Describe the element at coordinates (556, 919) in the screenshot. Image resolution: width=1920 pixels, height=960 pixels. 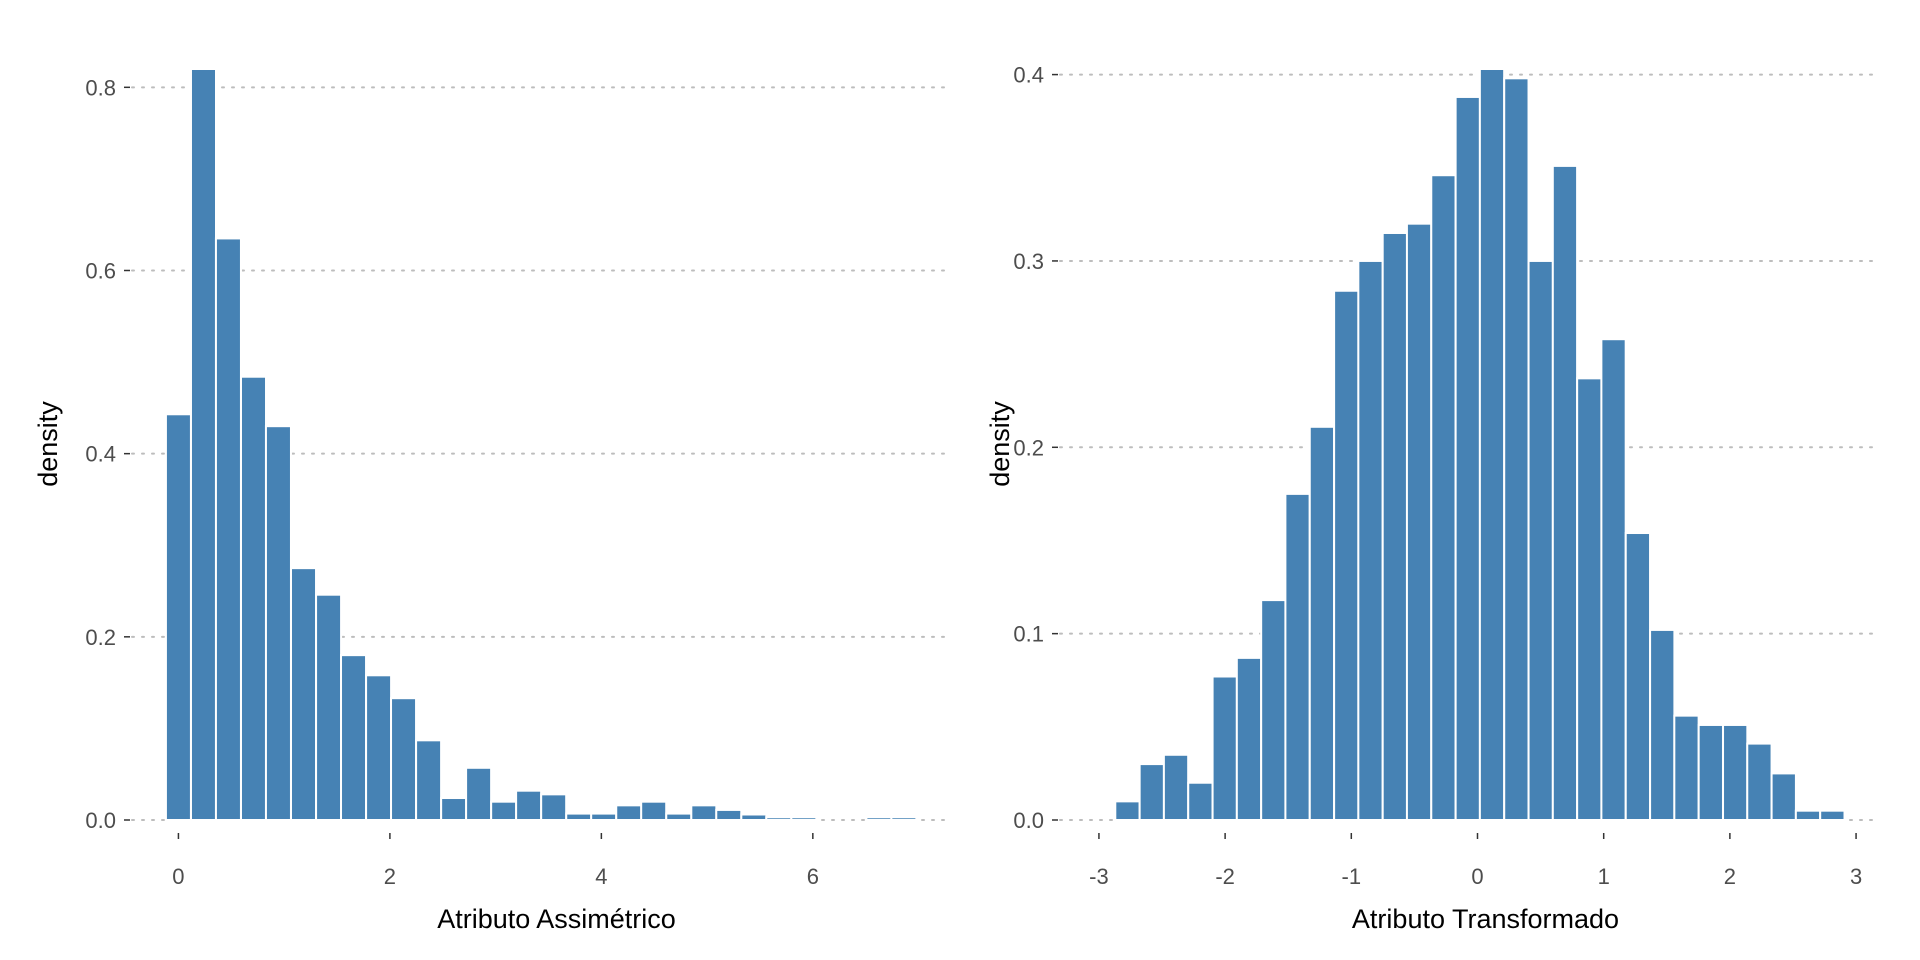
I see `x-axis-title: Atributo Assimétrico` at that location.